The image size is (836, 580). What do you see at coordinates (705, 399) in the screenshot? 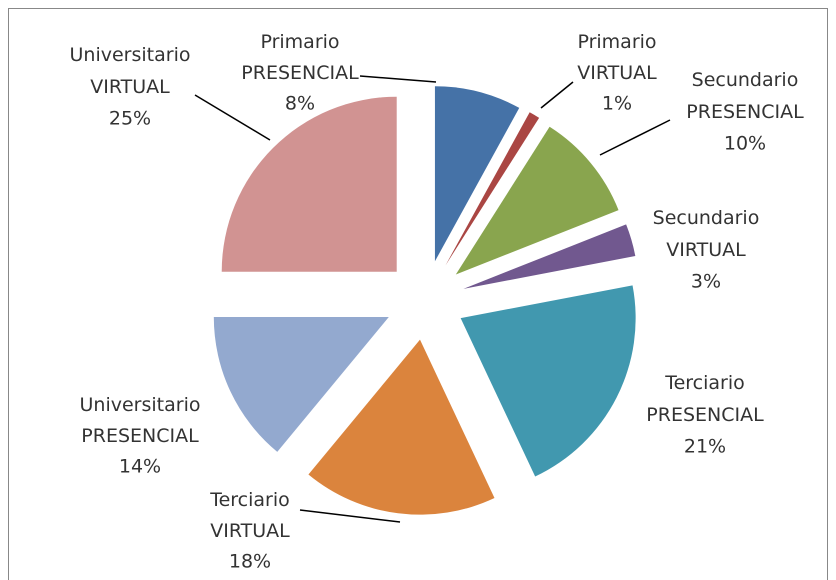
I see `category-label: Terciario PRESENCIAL` at bounding box center [705, 399].